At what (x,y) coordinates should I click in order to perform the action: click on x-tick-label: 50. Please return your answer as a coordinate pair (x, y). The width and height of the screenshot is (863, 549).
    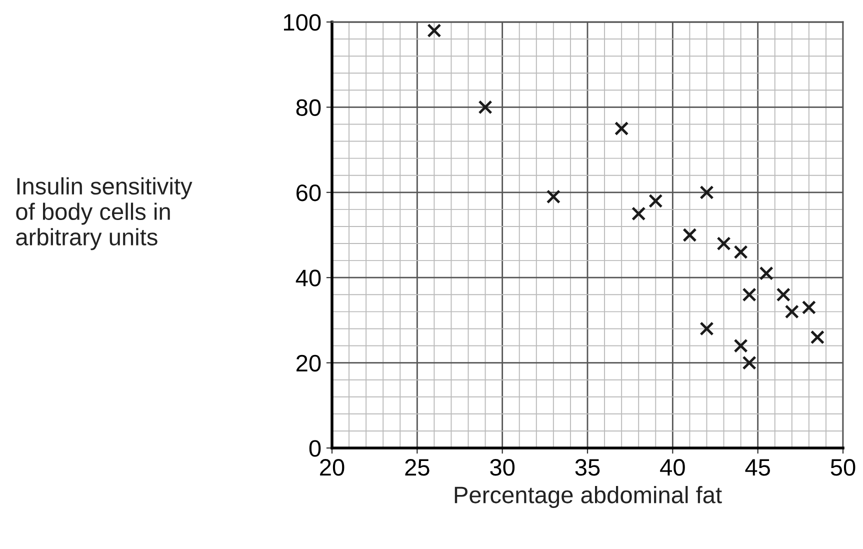
    Looking at the image, I should click on (843, 467).